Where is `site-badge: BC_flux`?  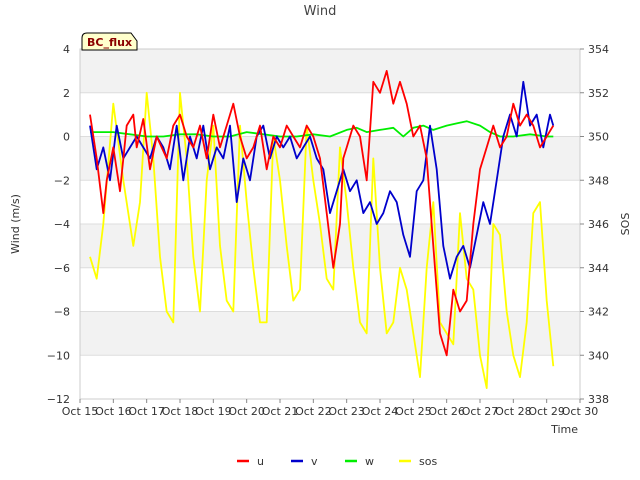 site-badge: BC_flux is located at coordinates (109, 41).